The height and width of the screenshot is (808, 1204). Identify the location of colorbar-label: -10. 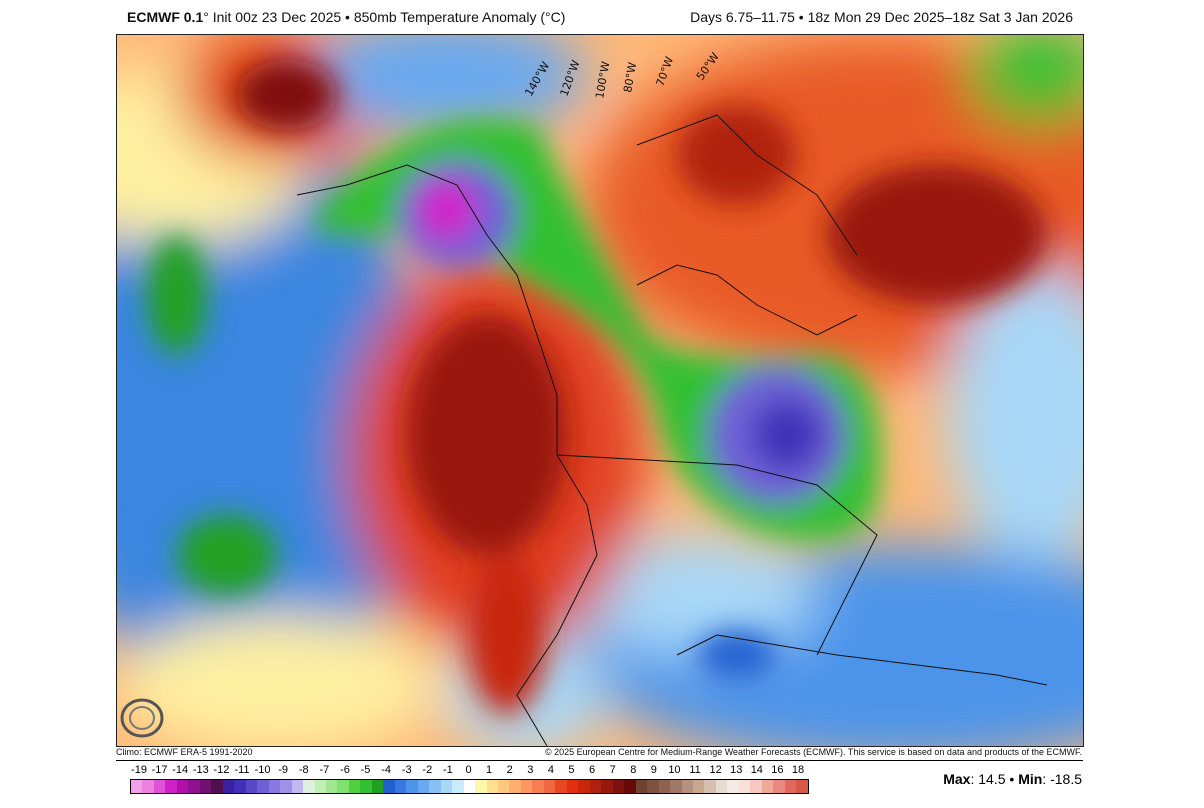
(262, 770).